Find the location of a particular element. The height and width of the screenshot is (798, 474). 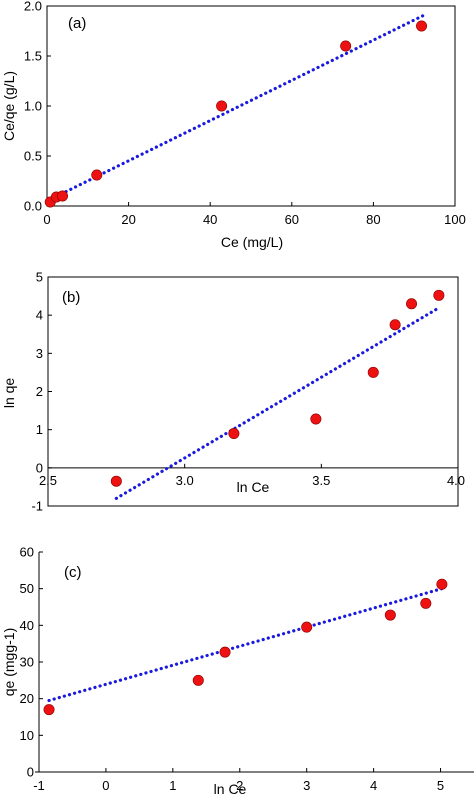

x-tick-label: 5 is located at coordinates (440, 785).